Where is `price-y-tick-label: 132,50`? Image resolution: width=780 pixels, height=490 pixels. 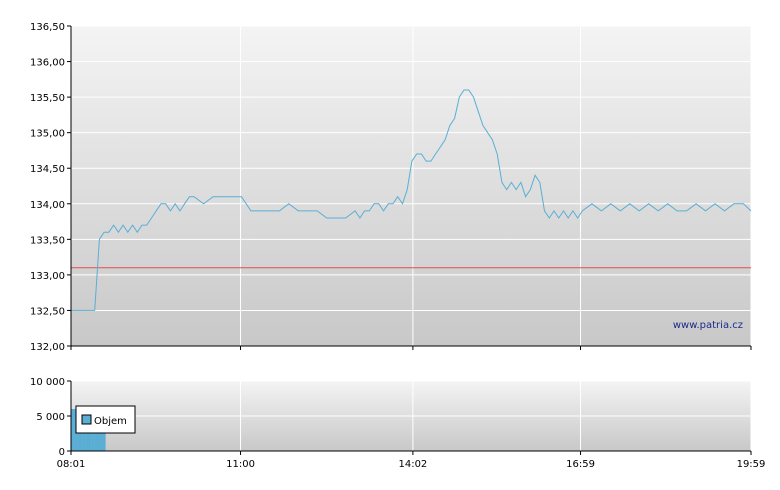
price-y-tick-label: 132,50 is located at coordinates (47, 311).